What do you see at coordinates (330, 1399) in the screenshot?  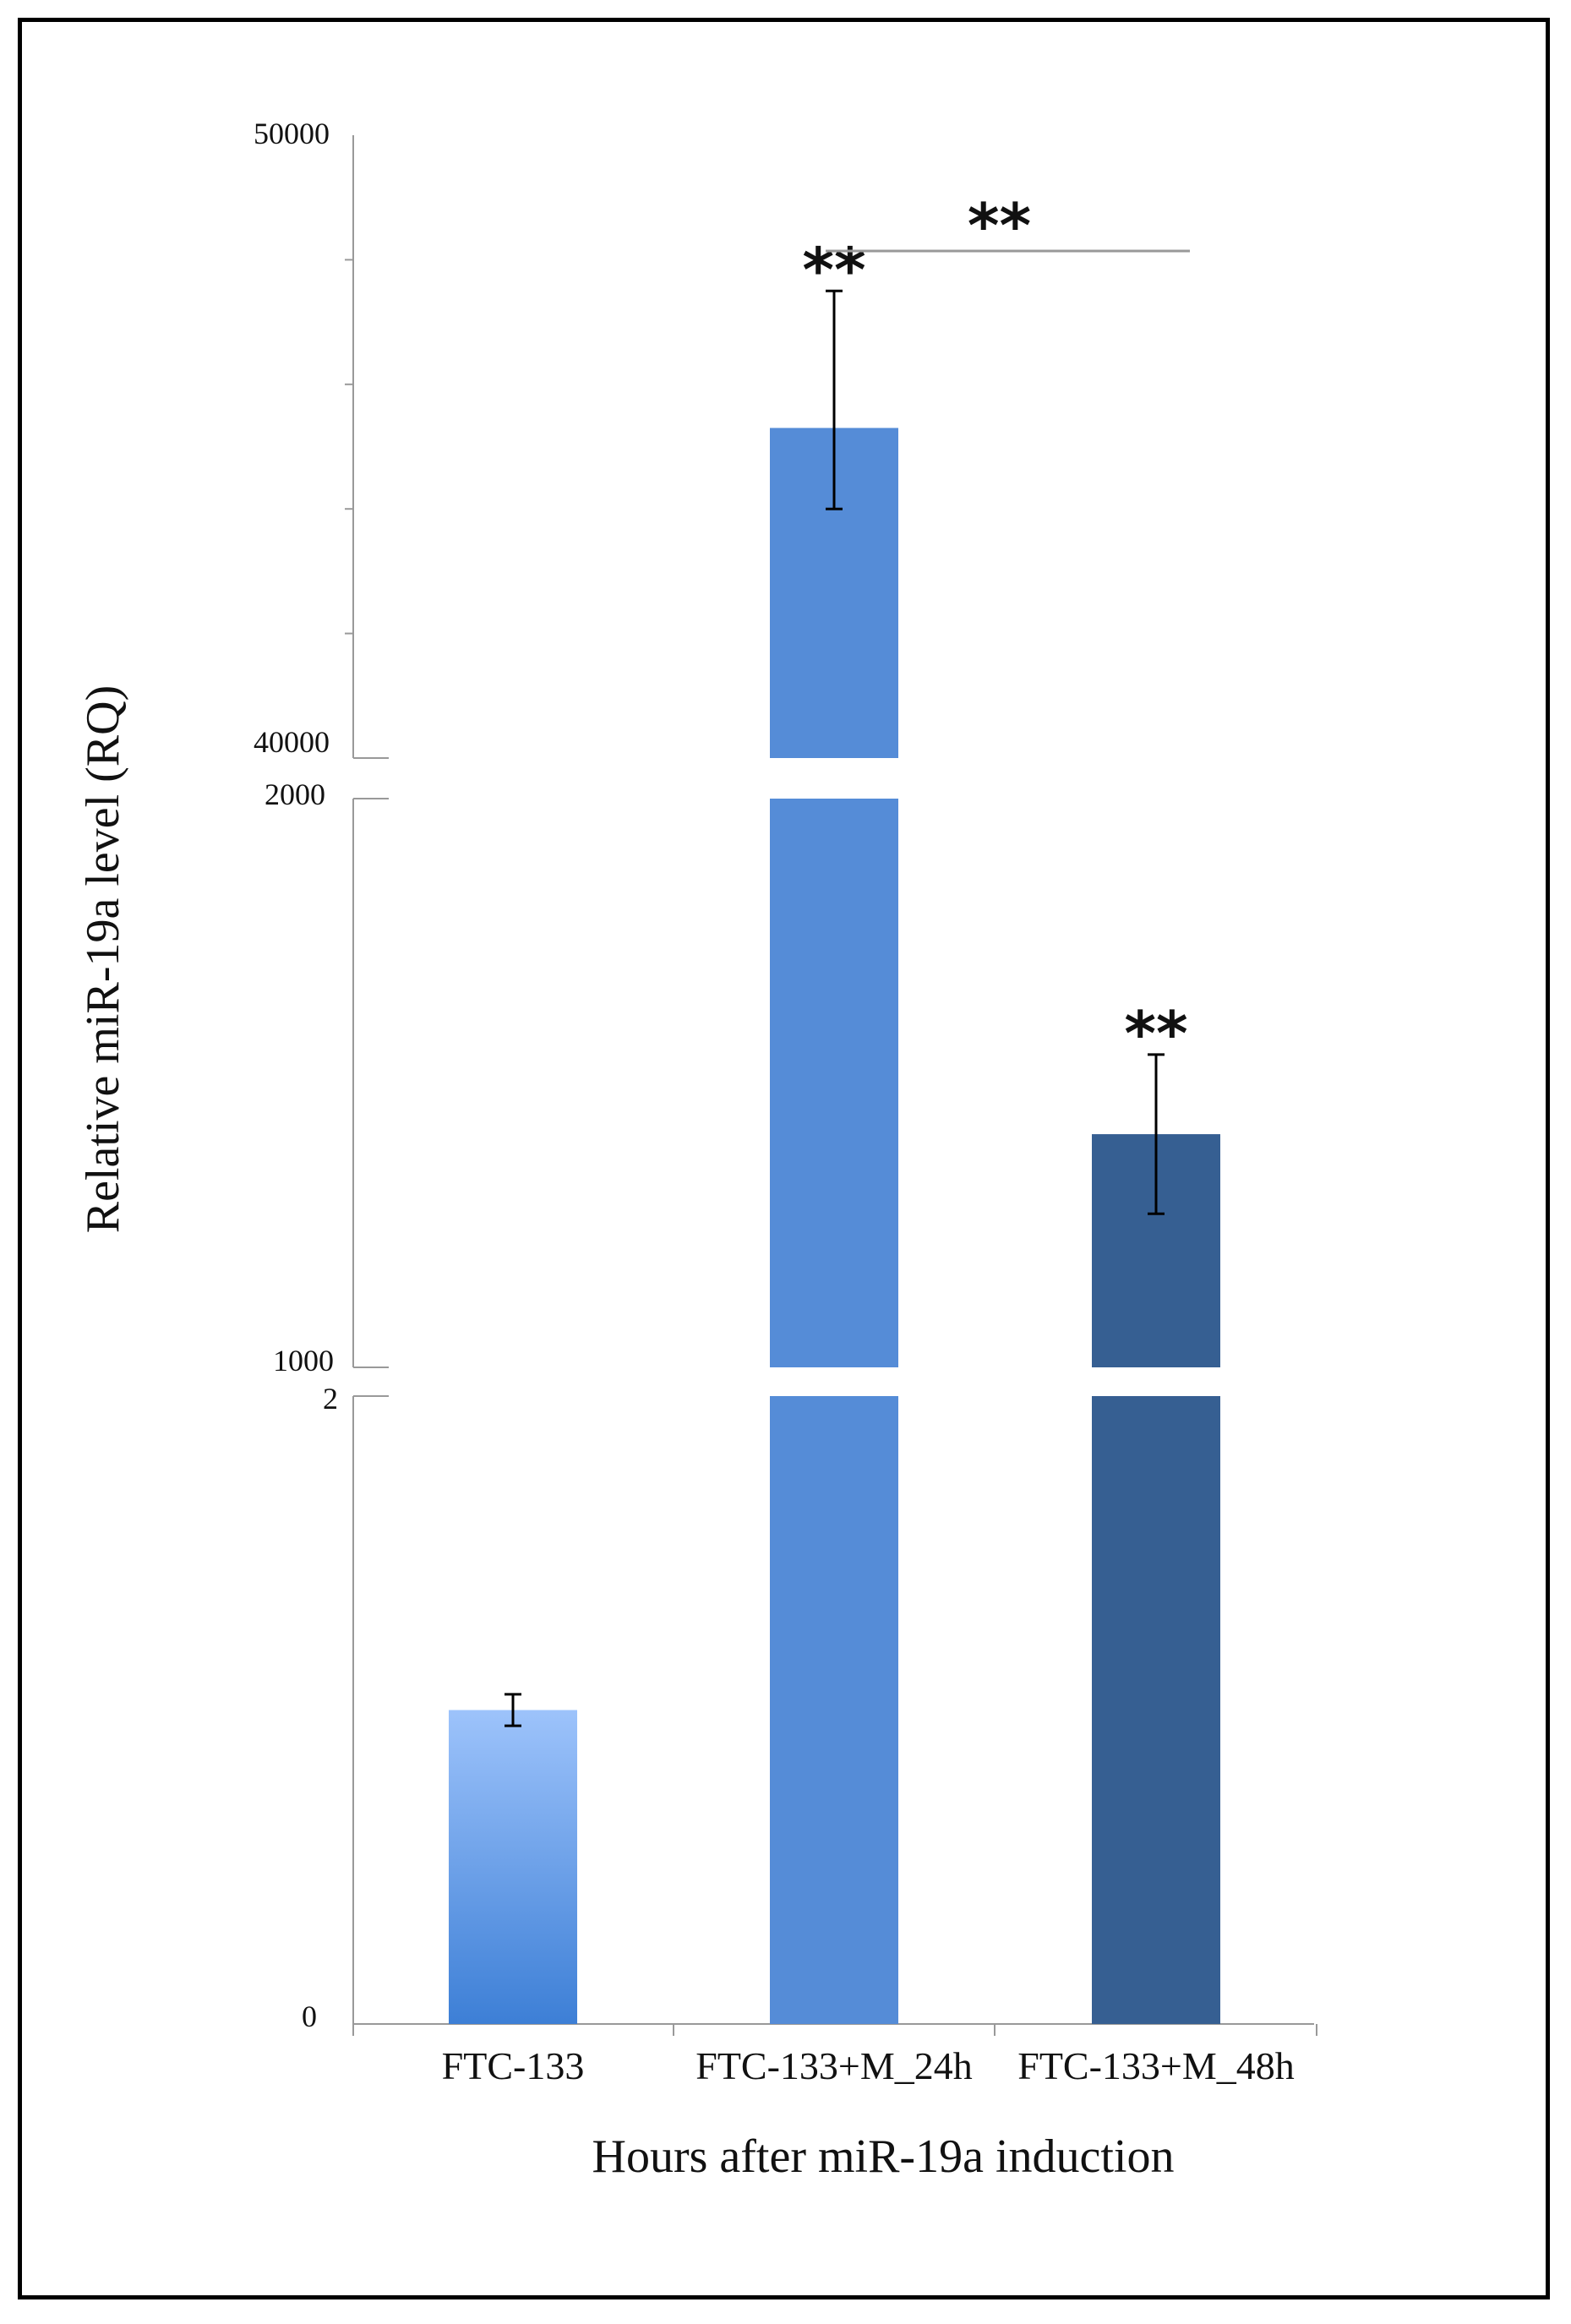 I see `y-tick-label: 2` at bounding box center [330, 1399].